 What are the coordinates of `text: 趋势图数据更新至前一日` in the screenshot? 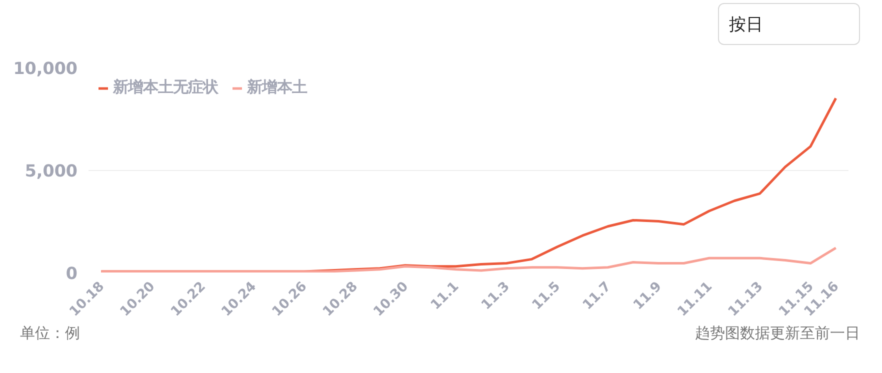 It's located at (777, 333).